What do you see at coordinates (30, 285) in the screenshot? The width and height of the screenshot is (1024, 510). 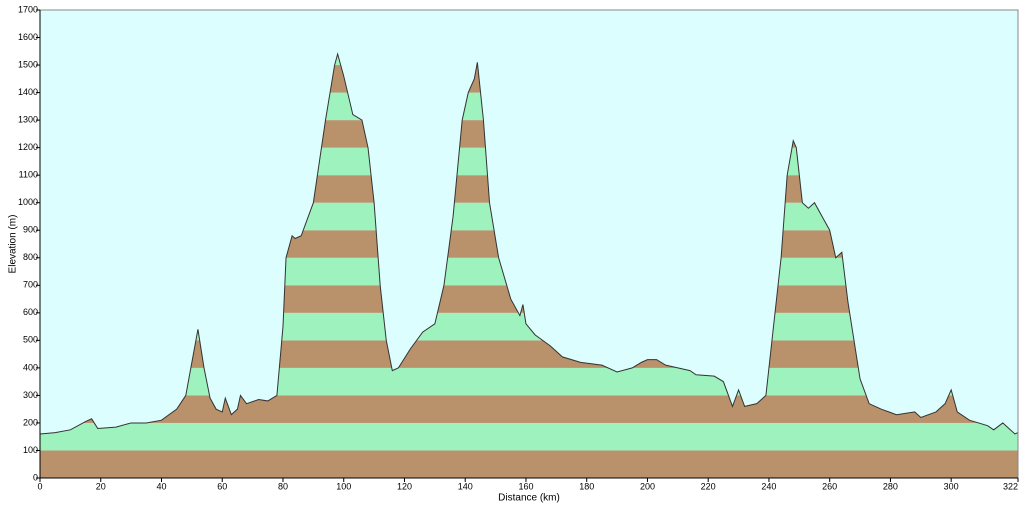 I see `y-tick-label: 700` at bounding box center [30, 285].